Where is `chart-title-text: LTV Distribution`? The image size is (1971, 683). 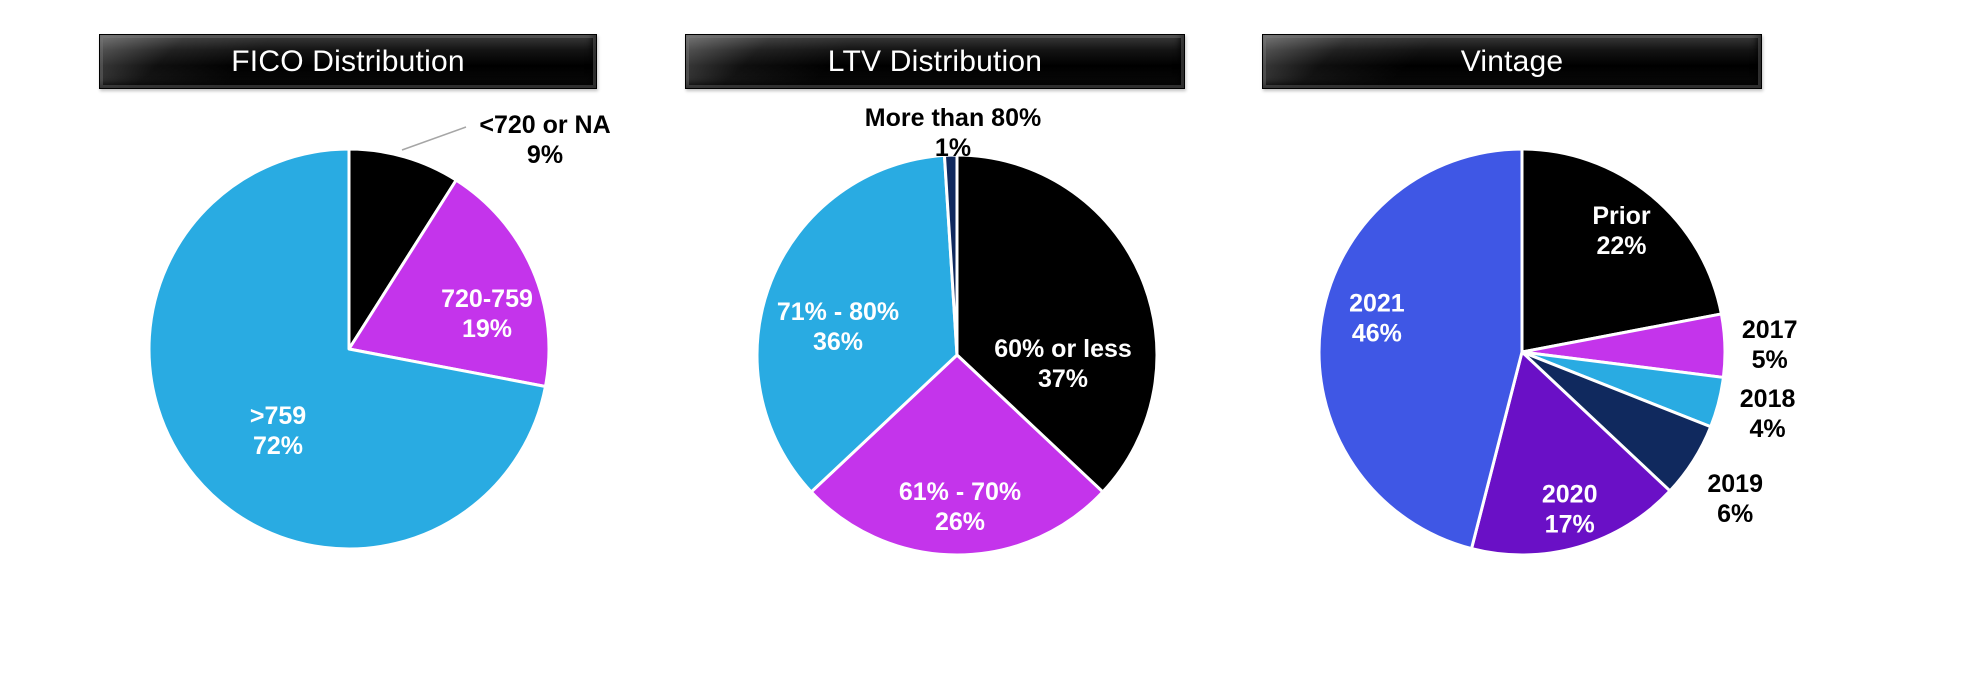
chart-title-text: LTV Distribution is located at coordinates (935, 61).